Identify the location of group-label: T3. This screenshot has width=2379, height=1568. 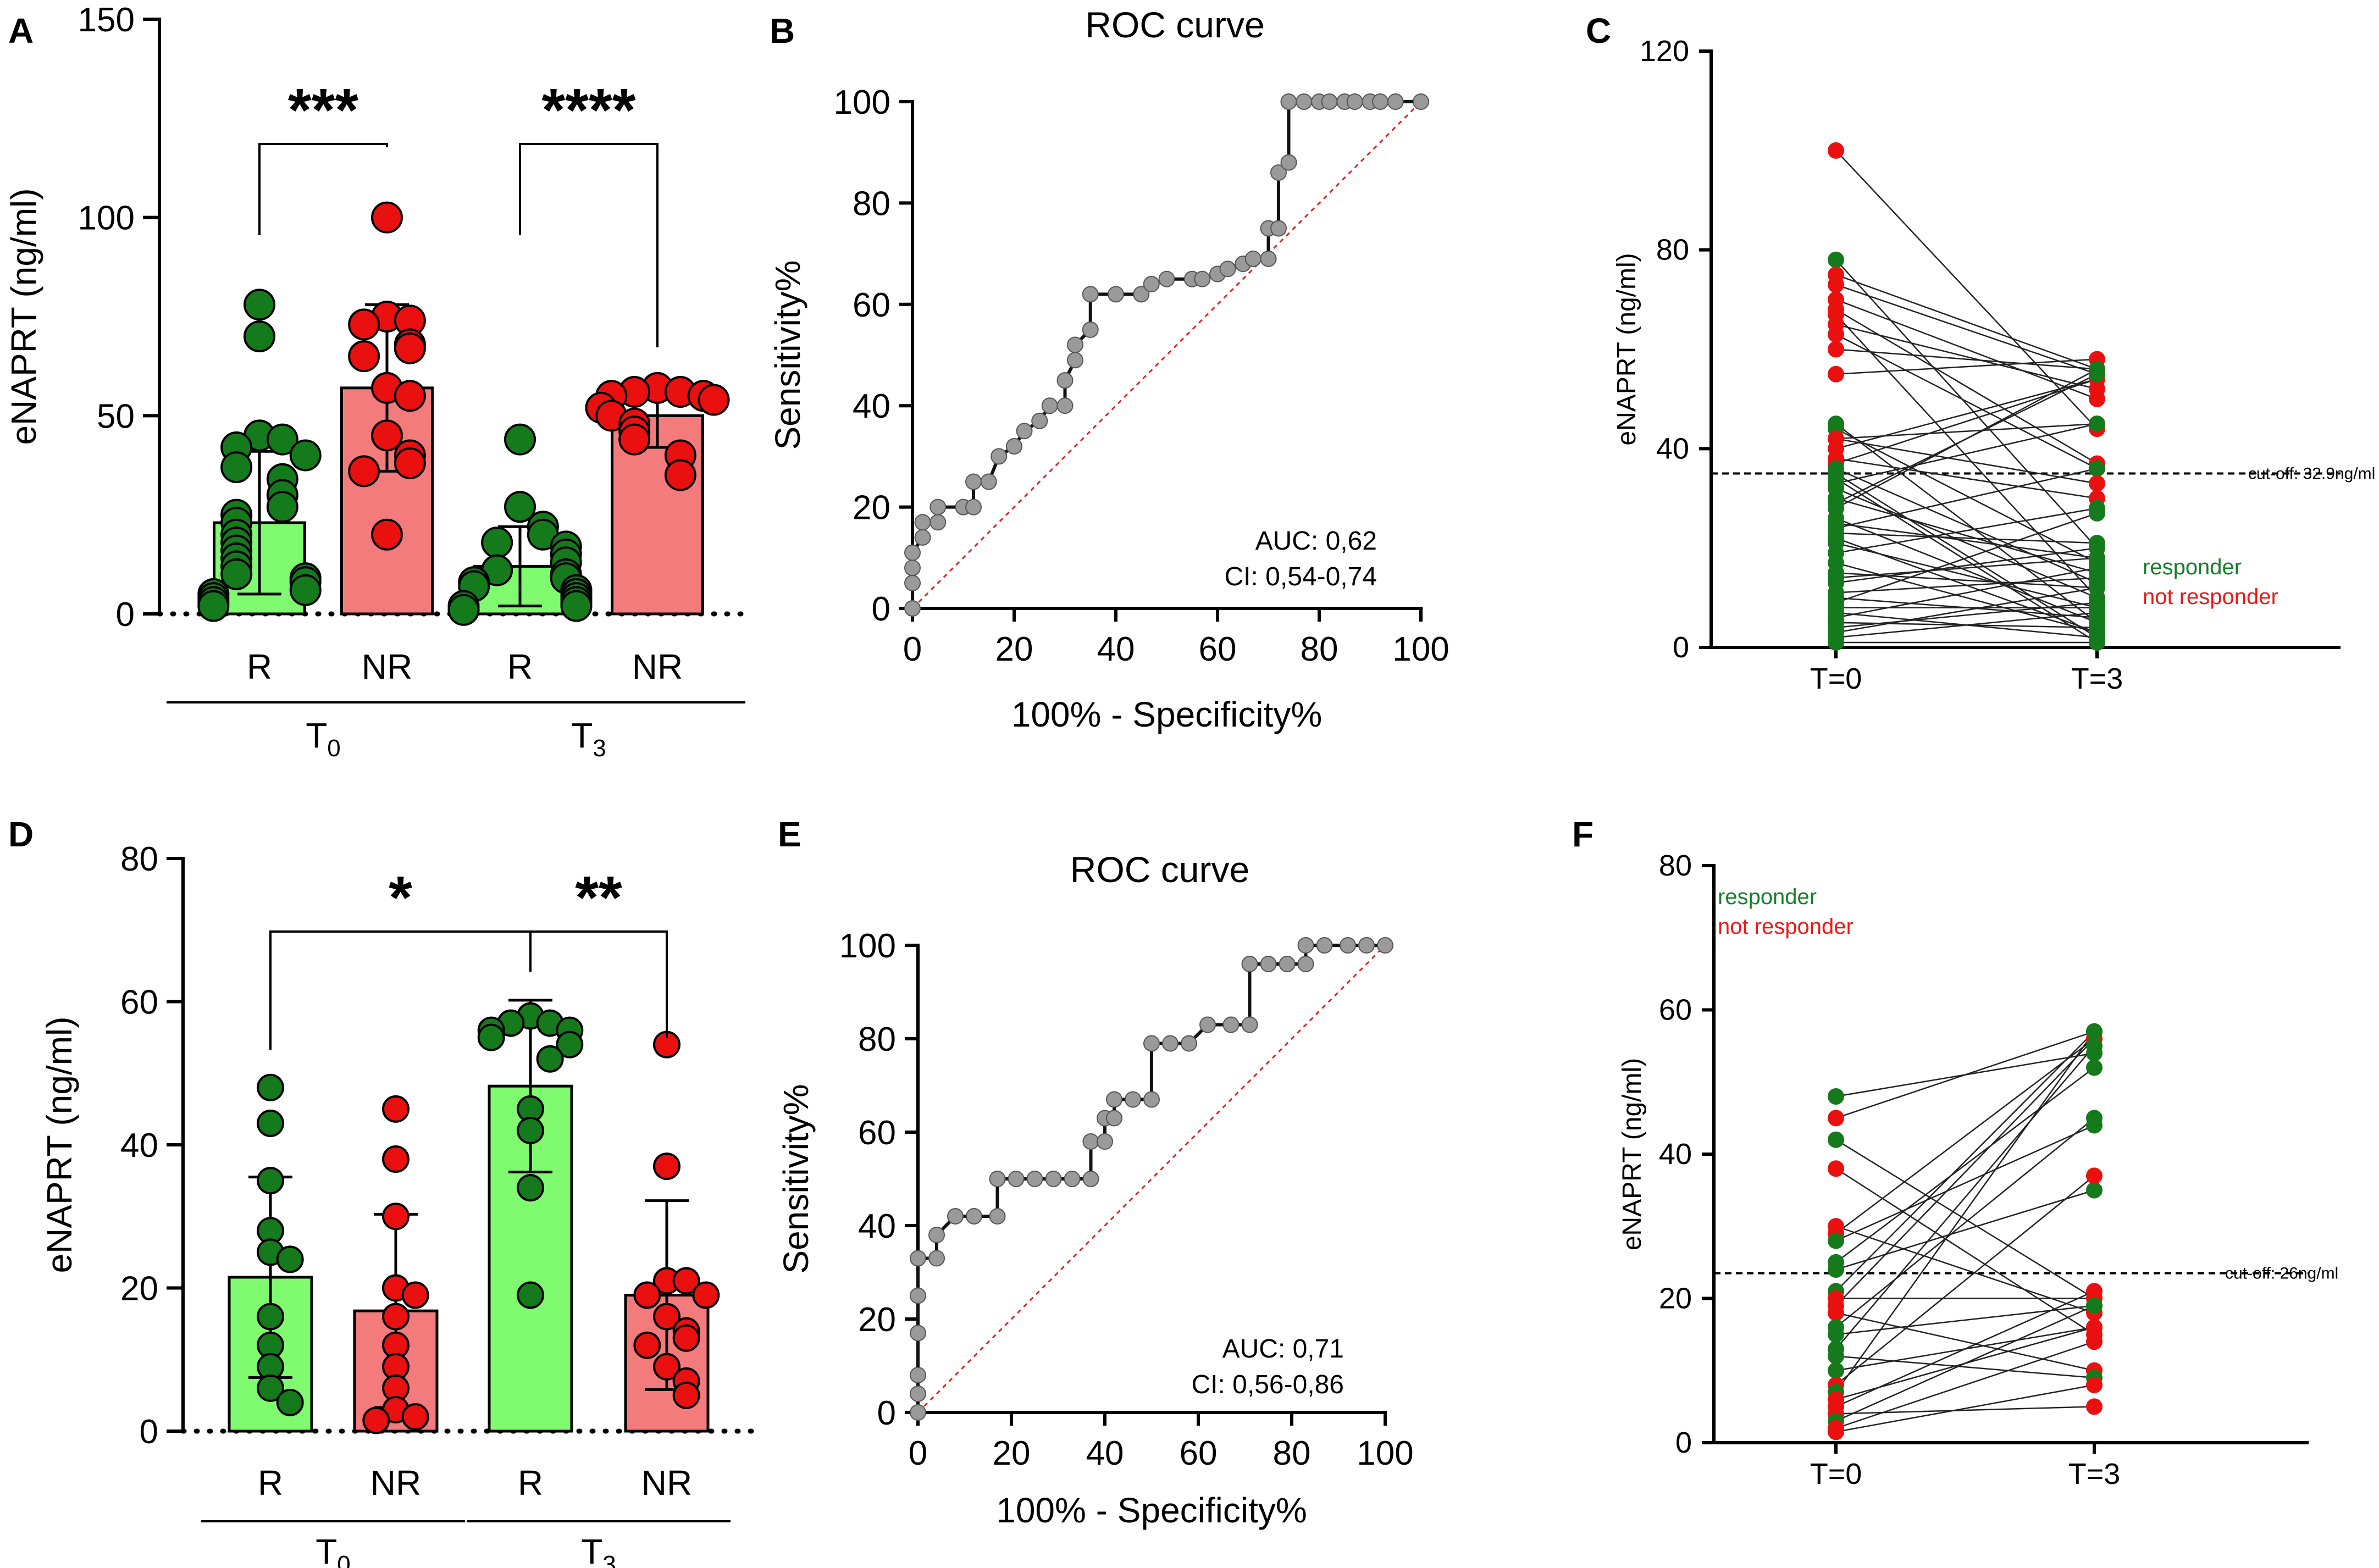
(598, 1550).